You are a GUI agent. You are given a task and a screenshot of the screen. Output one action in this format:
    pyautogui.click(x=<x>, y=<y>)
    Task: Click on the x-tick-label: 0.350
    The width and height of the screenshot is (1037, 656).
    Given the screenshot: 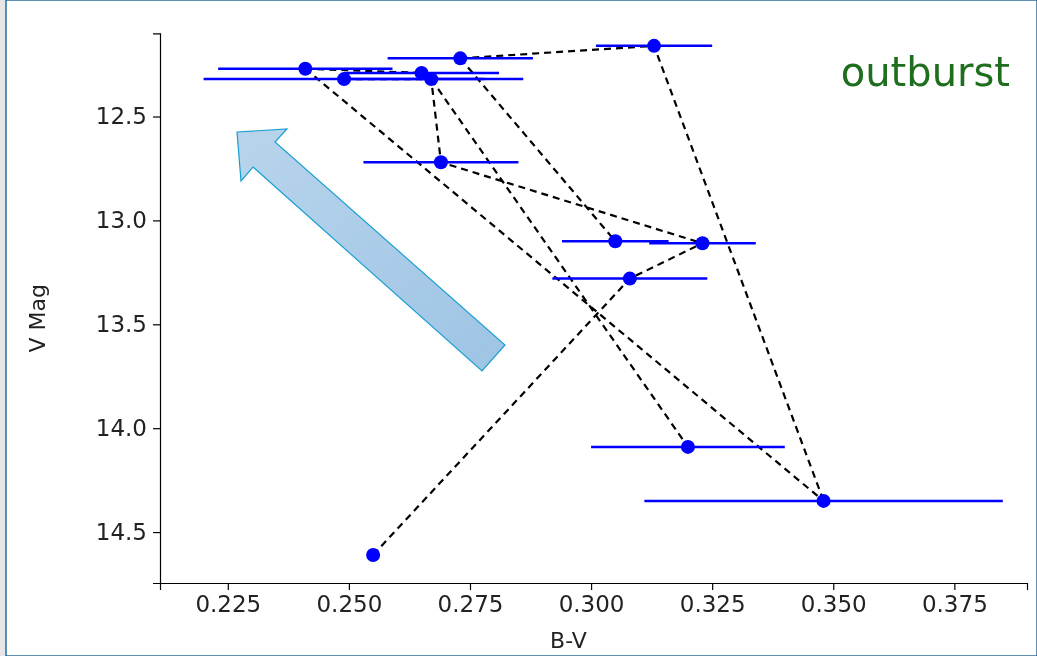 What is the action you would take?
    pyautogui.click(x=833, y=604)
    